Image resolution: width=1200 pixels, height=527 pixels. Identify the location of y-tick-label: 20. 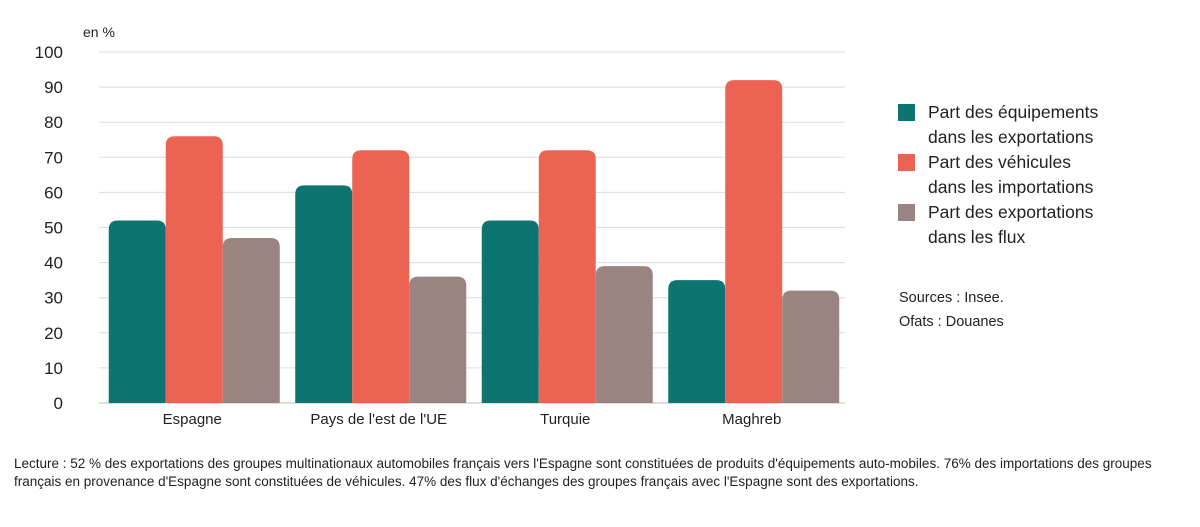
(53, 333).